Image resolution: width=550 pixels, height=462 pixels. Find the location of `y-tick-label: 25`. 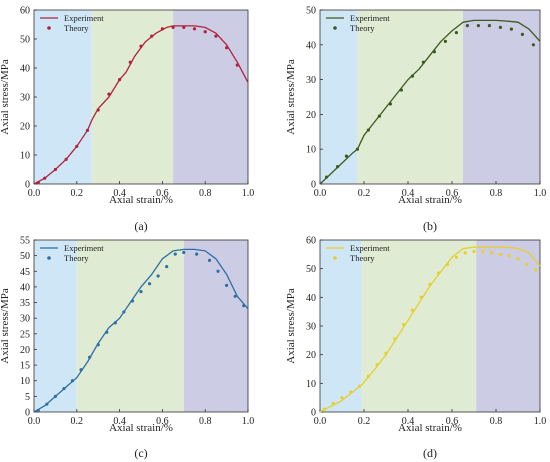

y-tick-label: 25 is located at coordinates (25, 334).